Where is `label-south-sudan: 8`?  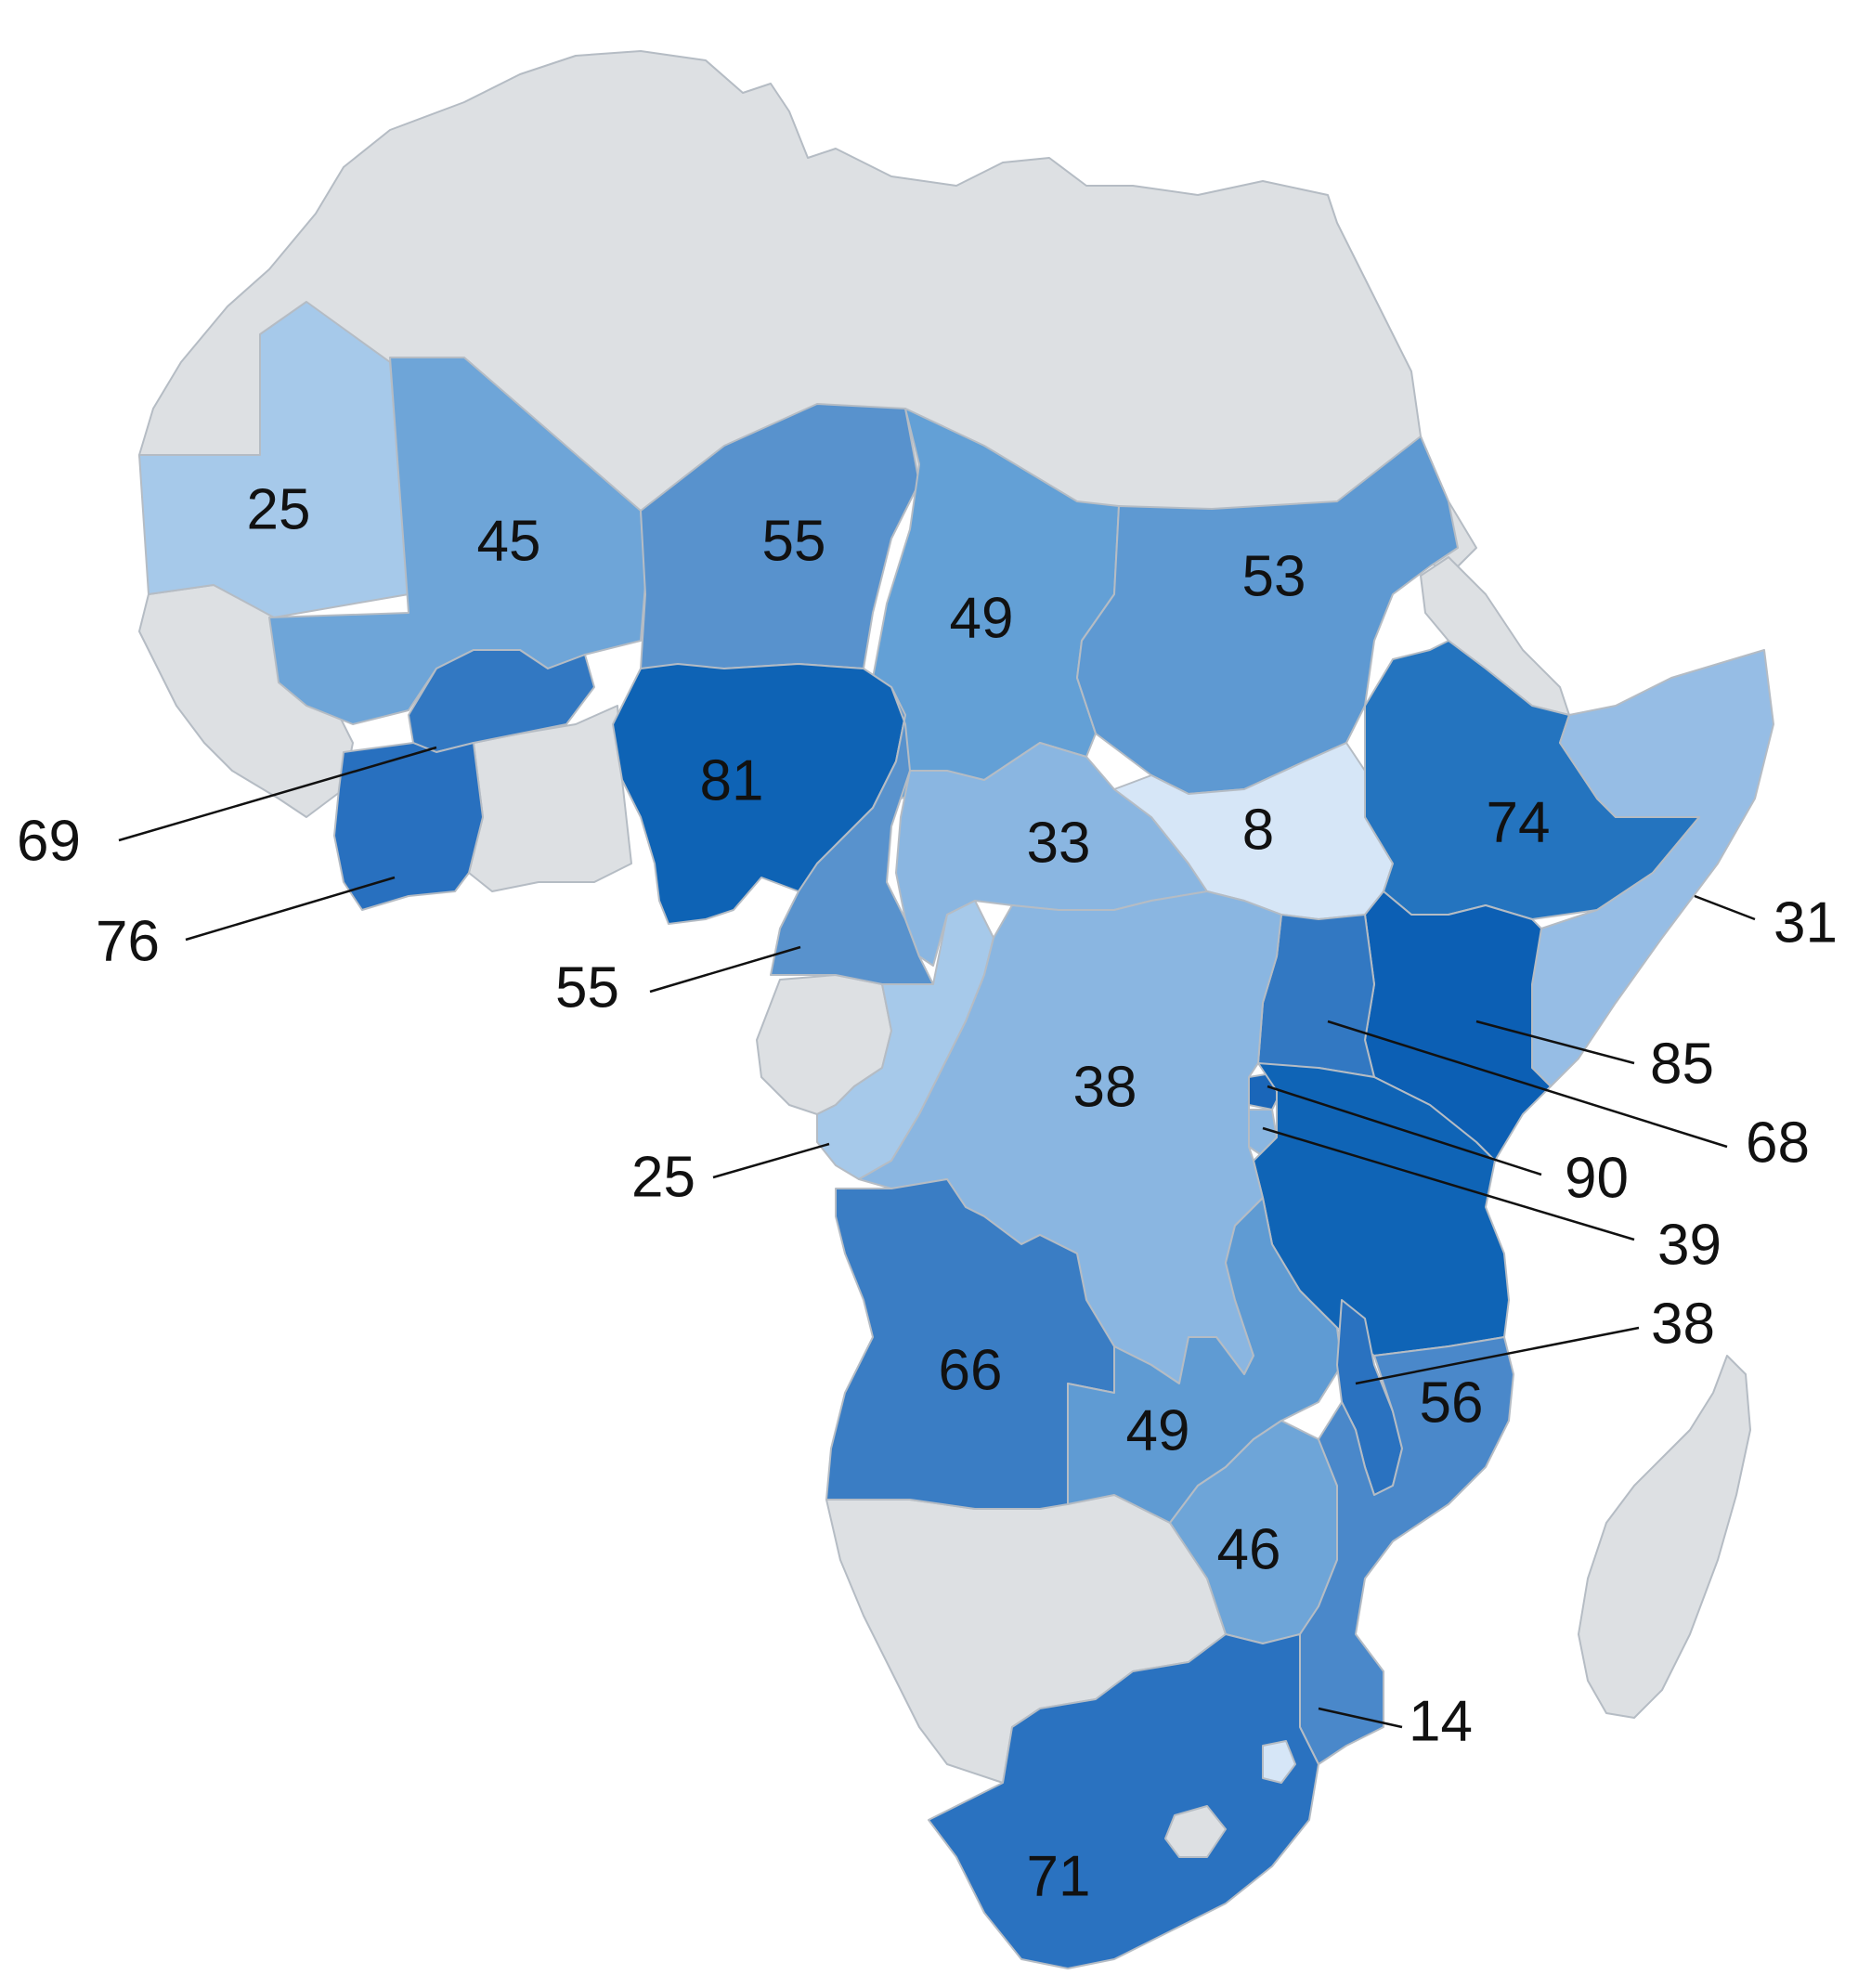
label-south-sudan: 8 is located at coordinates (1258, 830).